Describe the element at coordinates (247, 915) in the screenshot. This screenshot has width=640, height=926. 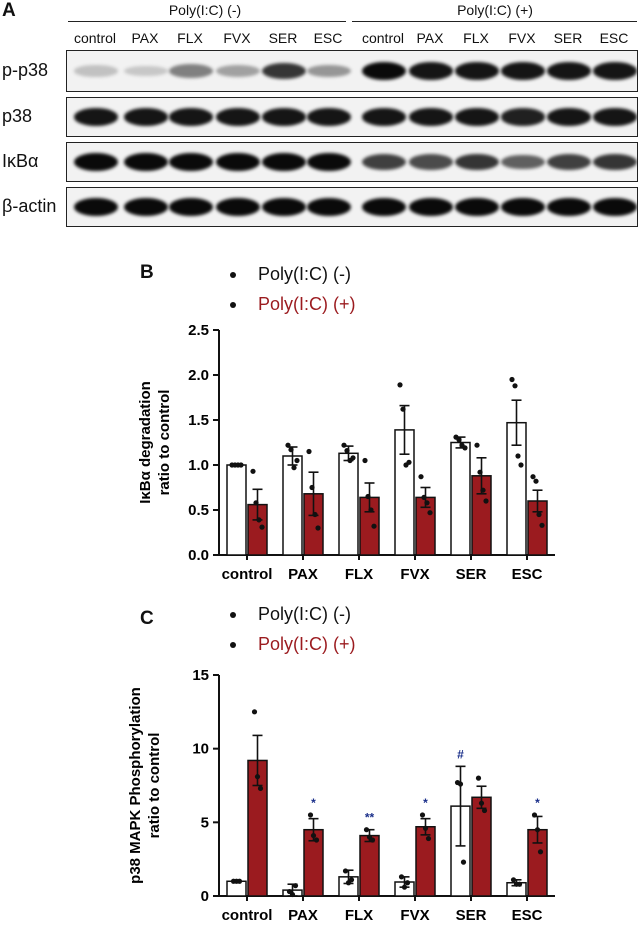
I see `x-tick-label: control` at that location.